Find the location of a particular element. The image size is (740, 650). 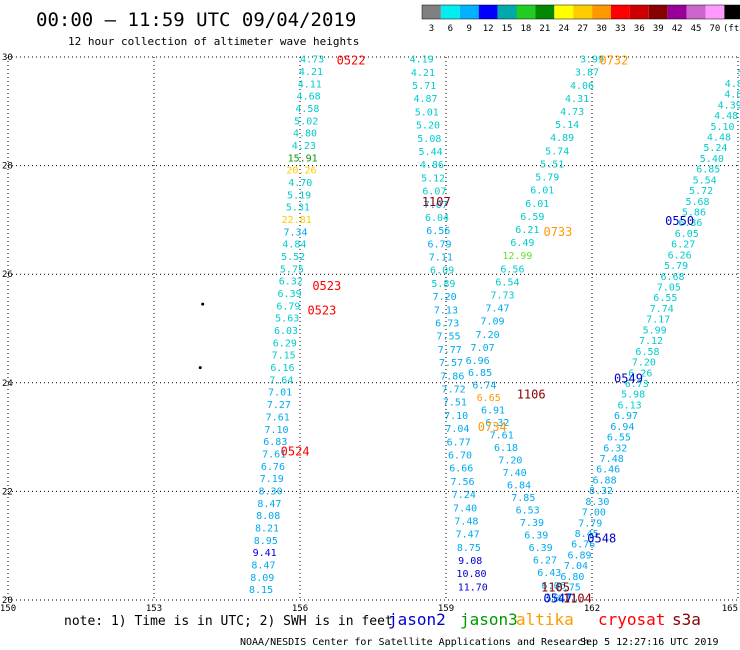

wave-height-label: 8.15 is located at coordinates (261, 590).